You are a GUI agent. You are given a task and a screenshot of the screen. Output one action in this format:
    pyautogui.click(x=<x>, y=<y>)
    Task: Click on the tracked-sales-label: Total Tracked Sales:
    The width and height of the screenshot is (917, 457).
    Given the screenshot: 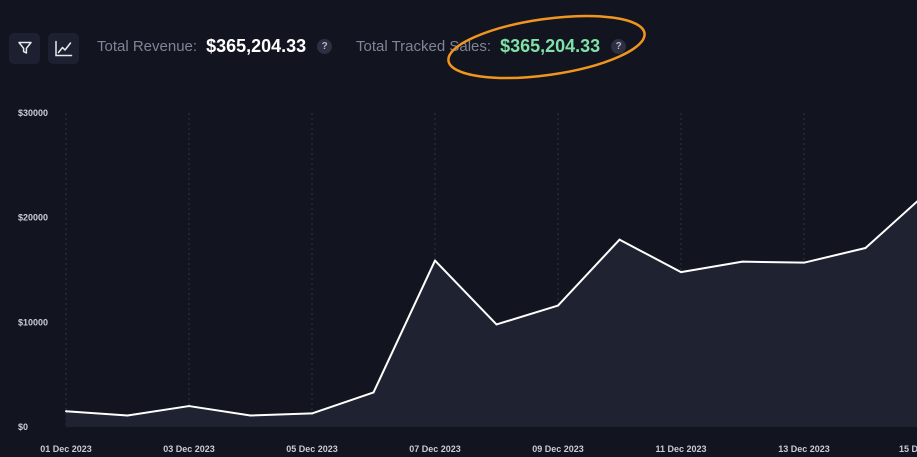 What is the action you would take?
    pyautogui.click(x=424, y=46)
    